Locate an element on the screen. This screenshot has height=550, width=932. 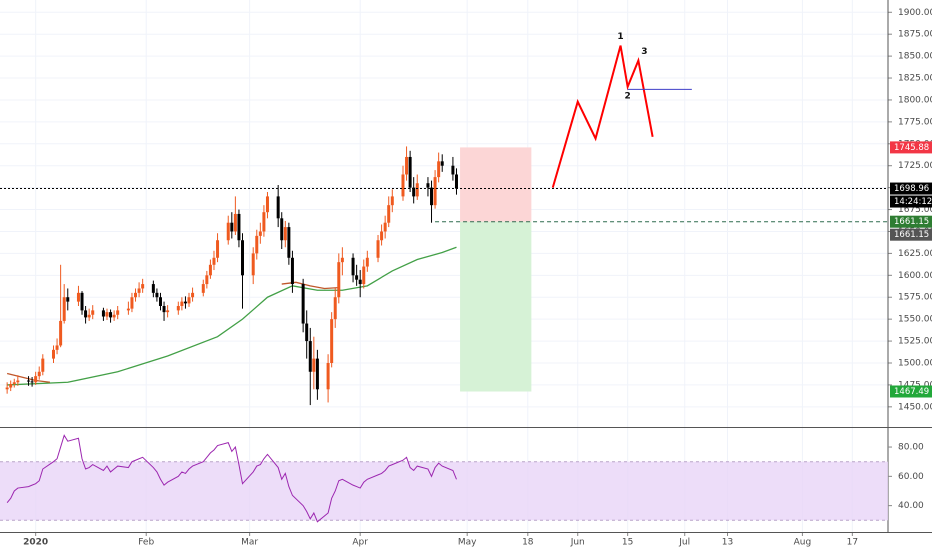
x-tick-label: Jul is located at coordinates (684, 543).